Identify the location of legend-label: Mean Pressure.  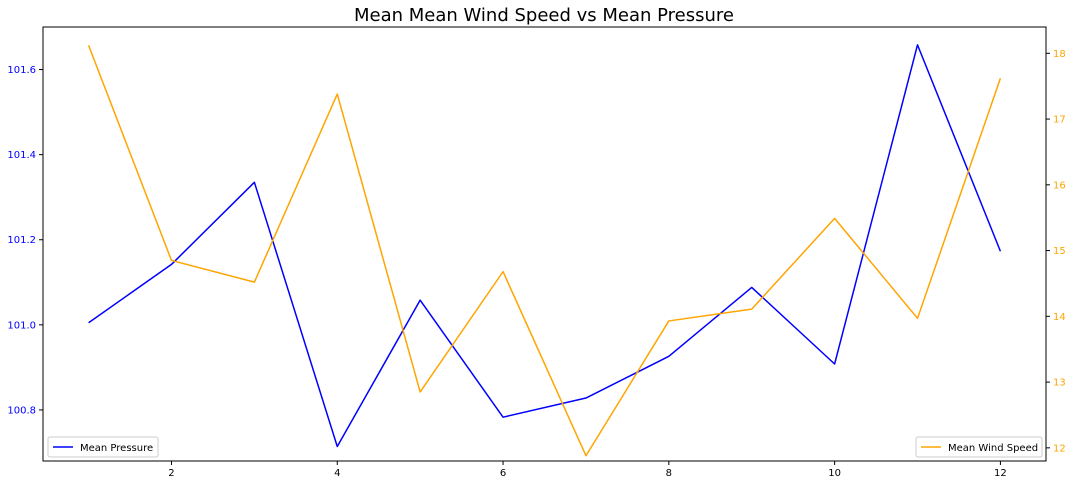
(116, 448).